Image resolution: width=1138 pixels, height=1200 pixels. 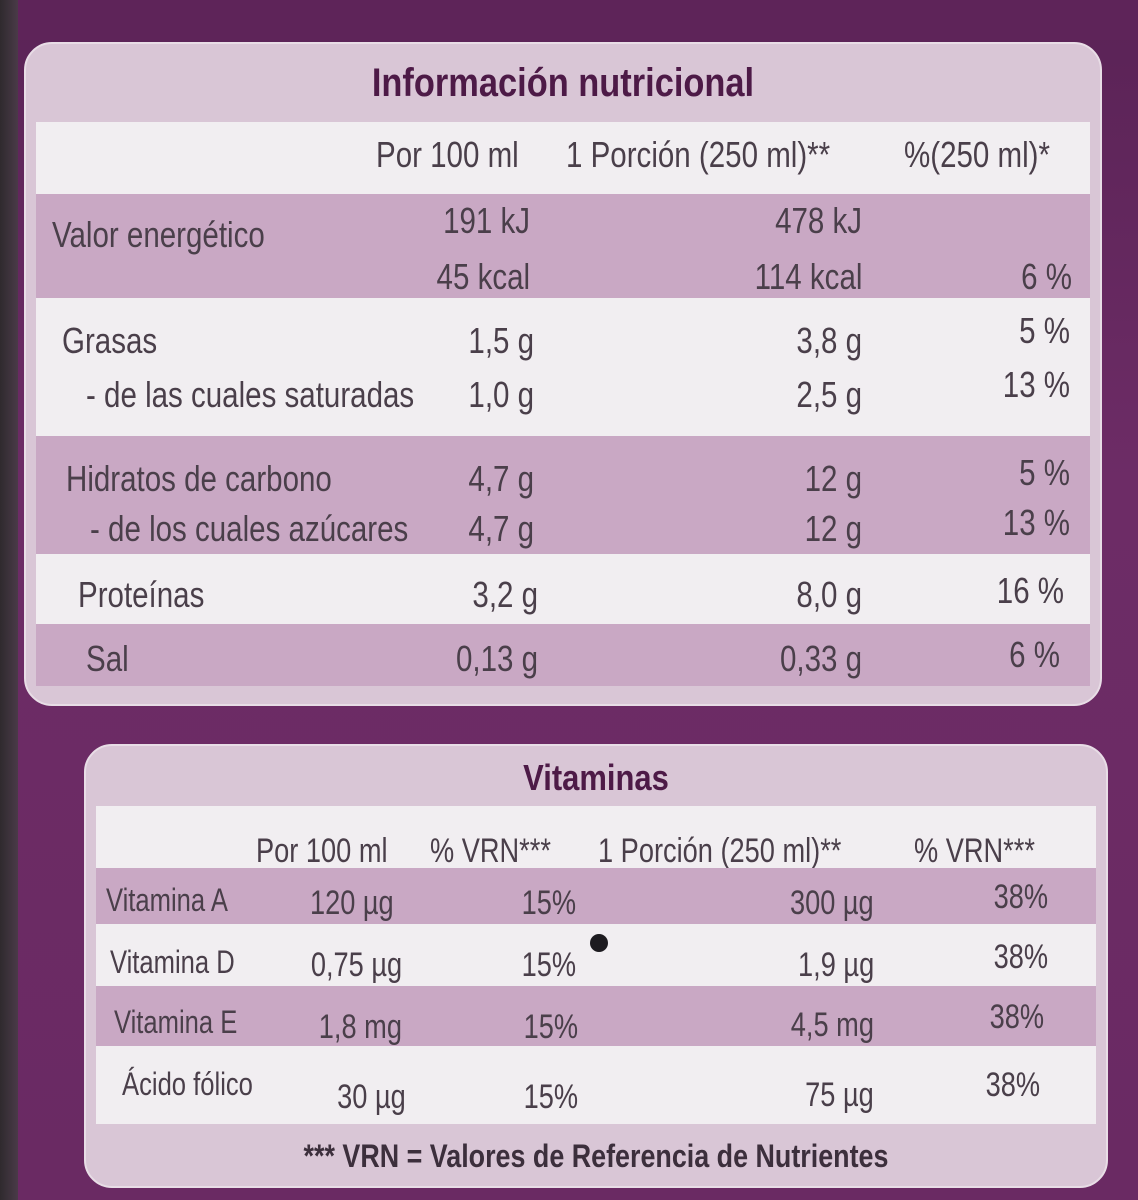 I want to click on header-vrn100: % VRN***, so click(x=490, y=851).